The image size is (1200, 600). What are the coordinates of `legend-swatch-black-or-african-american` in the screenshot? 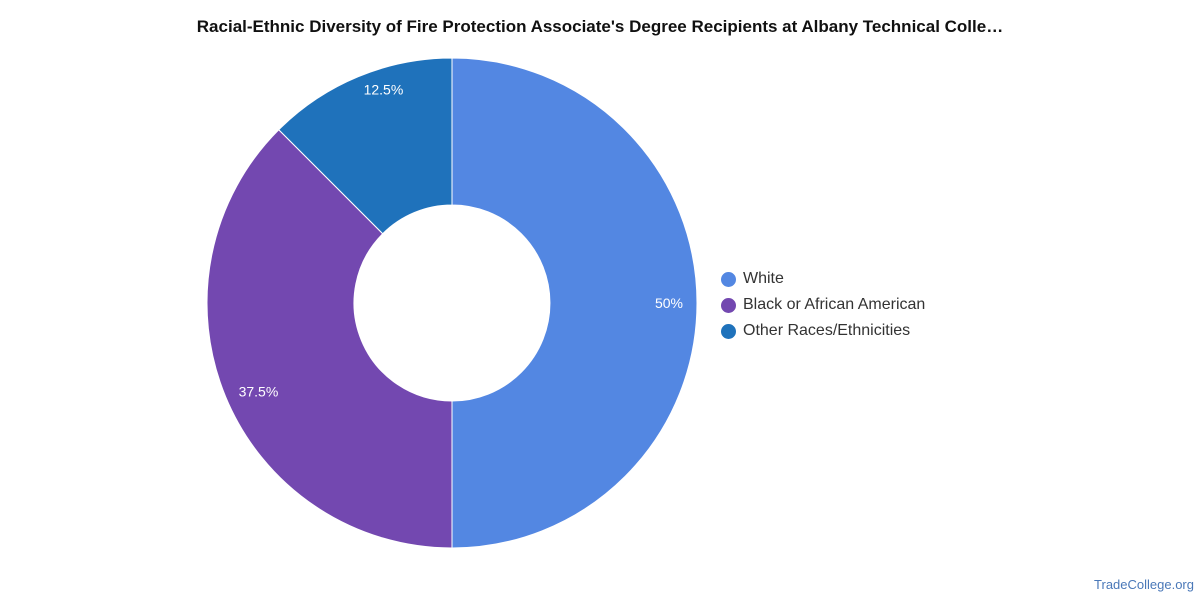 It's located at (728, 305).